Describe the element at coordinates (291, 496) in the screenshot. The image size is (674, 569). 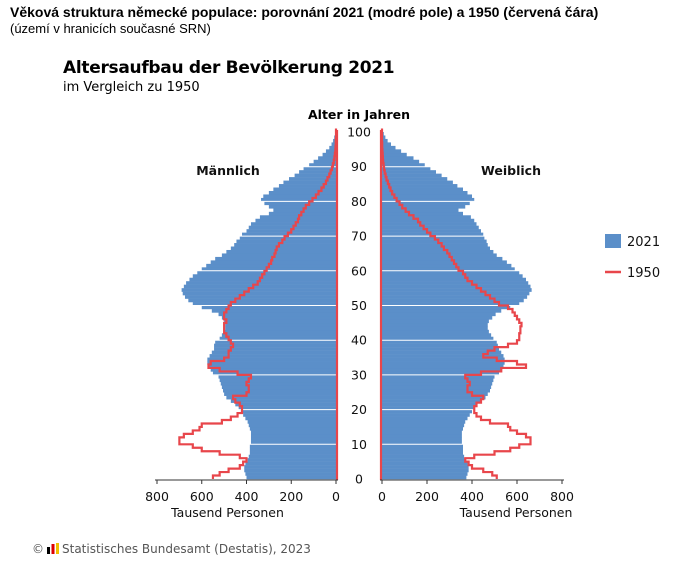
I see `x-tick-label-left: 200` at that location.